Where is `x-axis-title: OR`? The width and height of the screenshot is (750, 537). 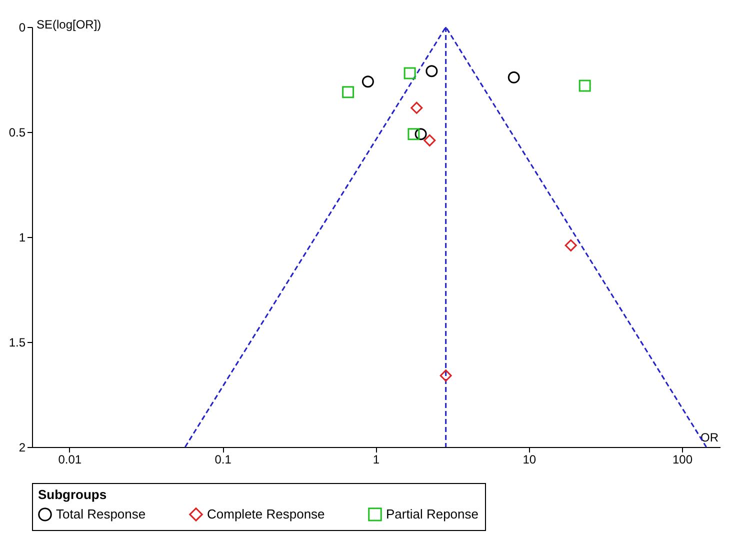 x-axis-title: OR is located at coordinates (709, 437).